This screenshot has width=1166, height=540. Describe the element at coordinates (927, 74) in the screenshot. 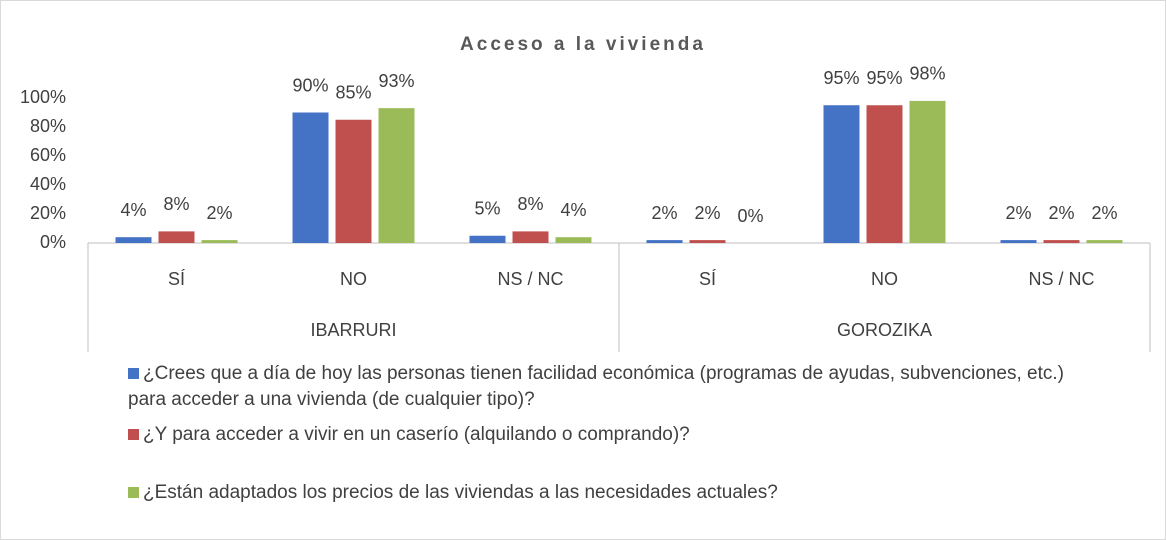

I see `data-label: 98%` at that location.